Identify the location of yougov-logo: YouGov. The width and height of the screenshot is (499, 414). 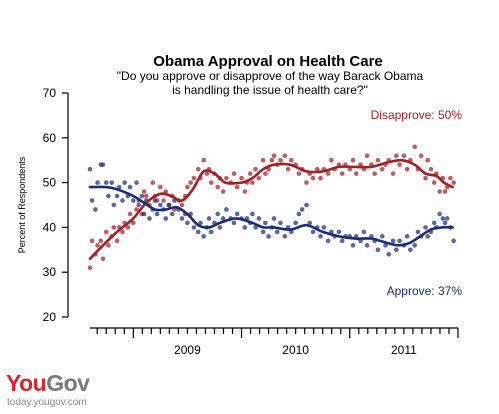
(48, 383).